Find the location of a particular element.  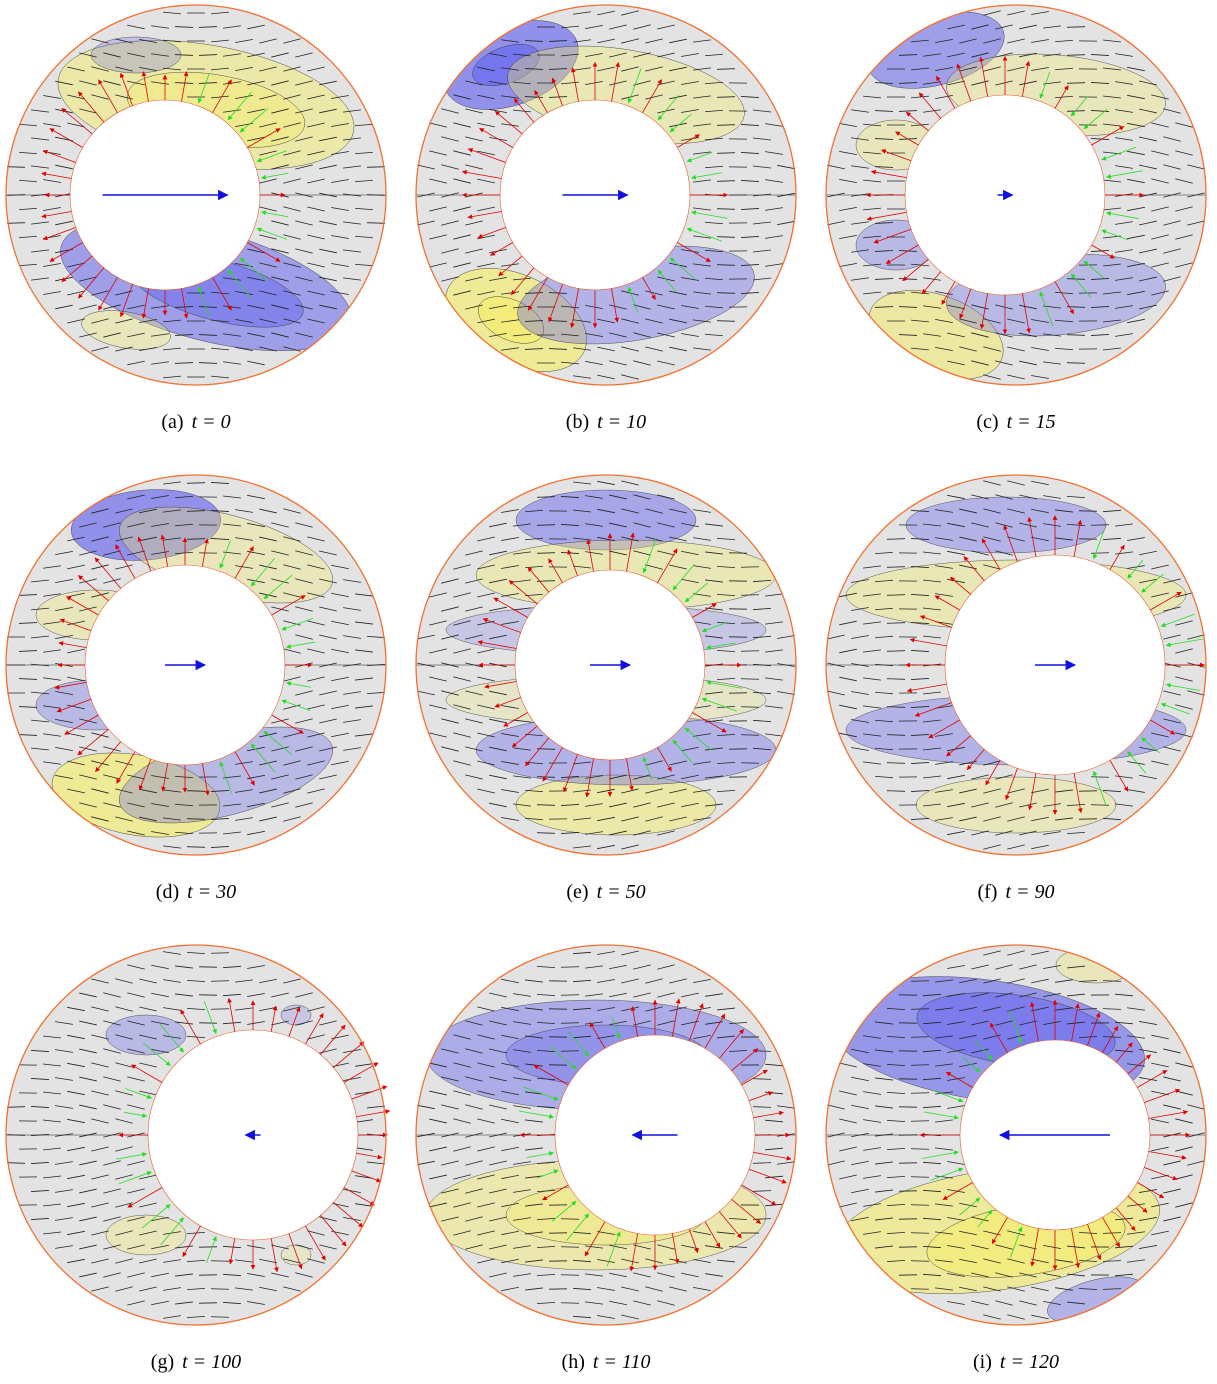

panel-label: (i) is located at coordinates (982, 1362).